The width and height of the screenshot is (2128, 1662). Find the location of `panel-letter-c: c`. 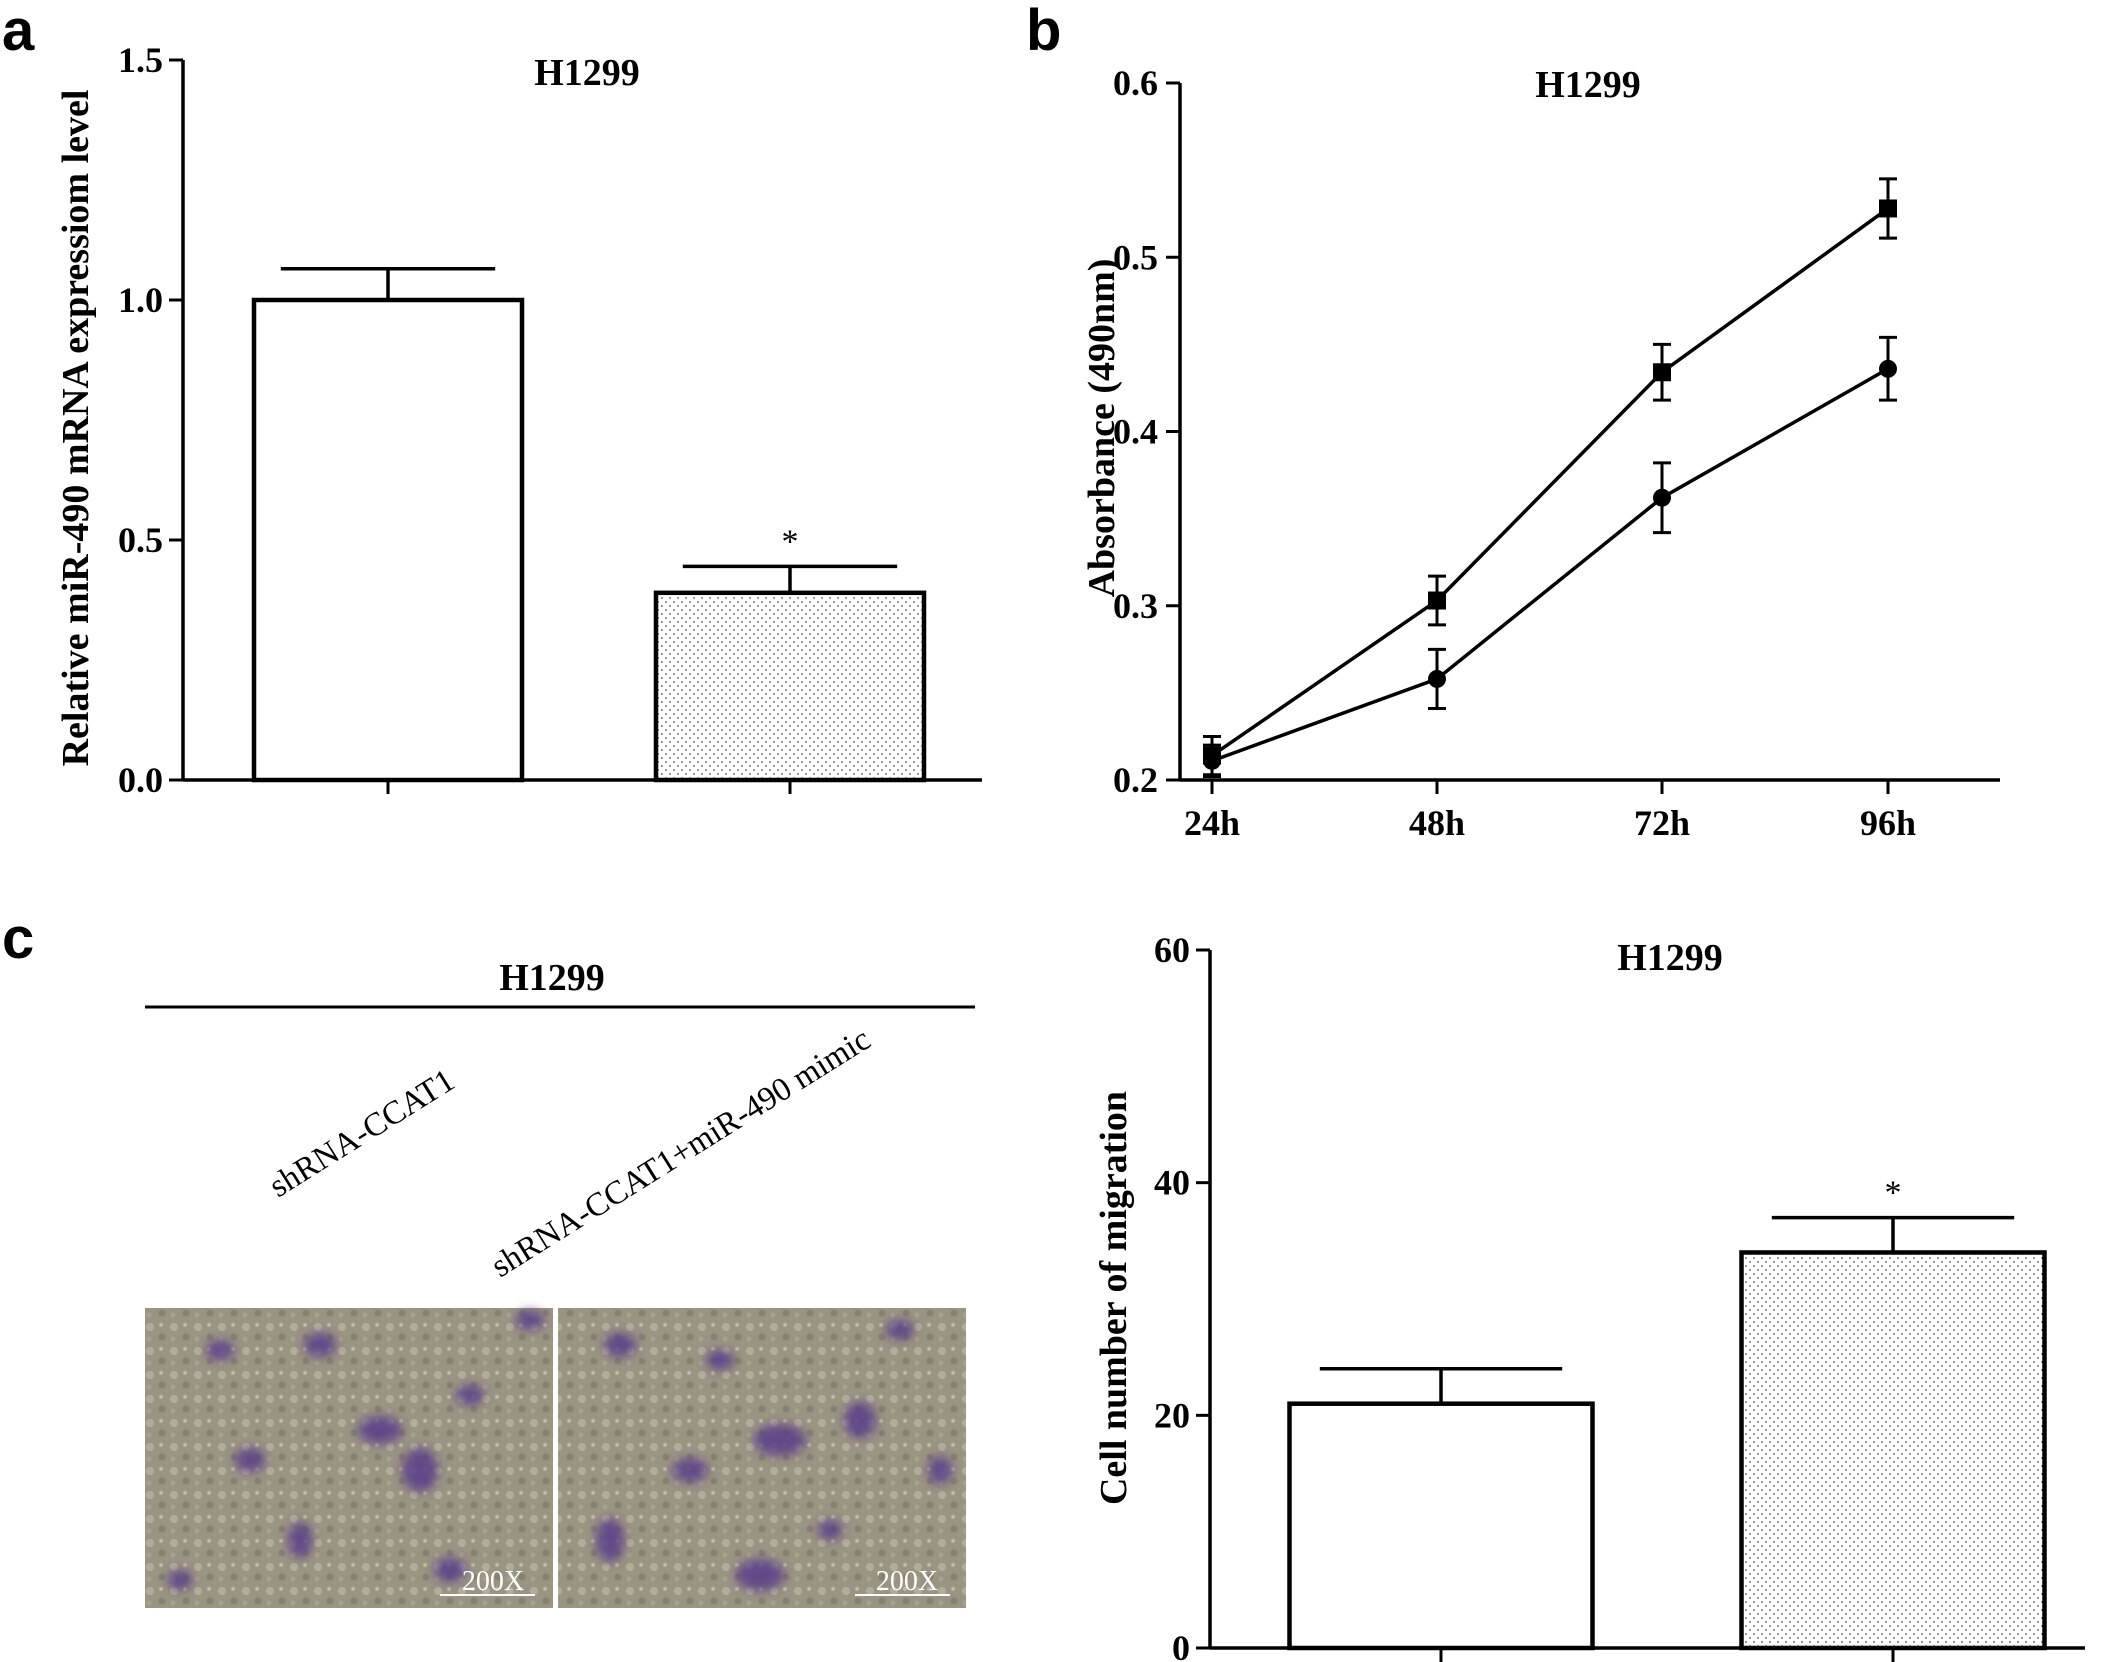

panel-letter-c: c is located at coordinates (18, 938).